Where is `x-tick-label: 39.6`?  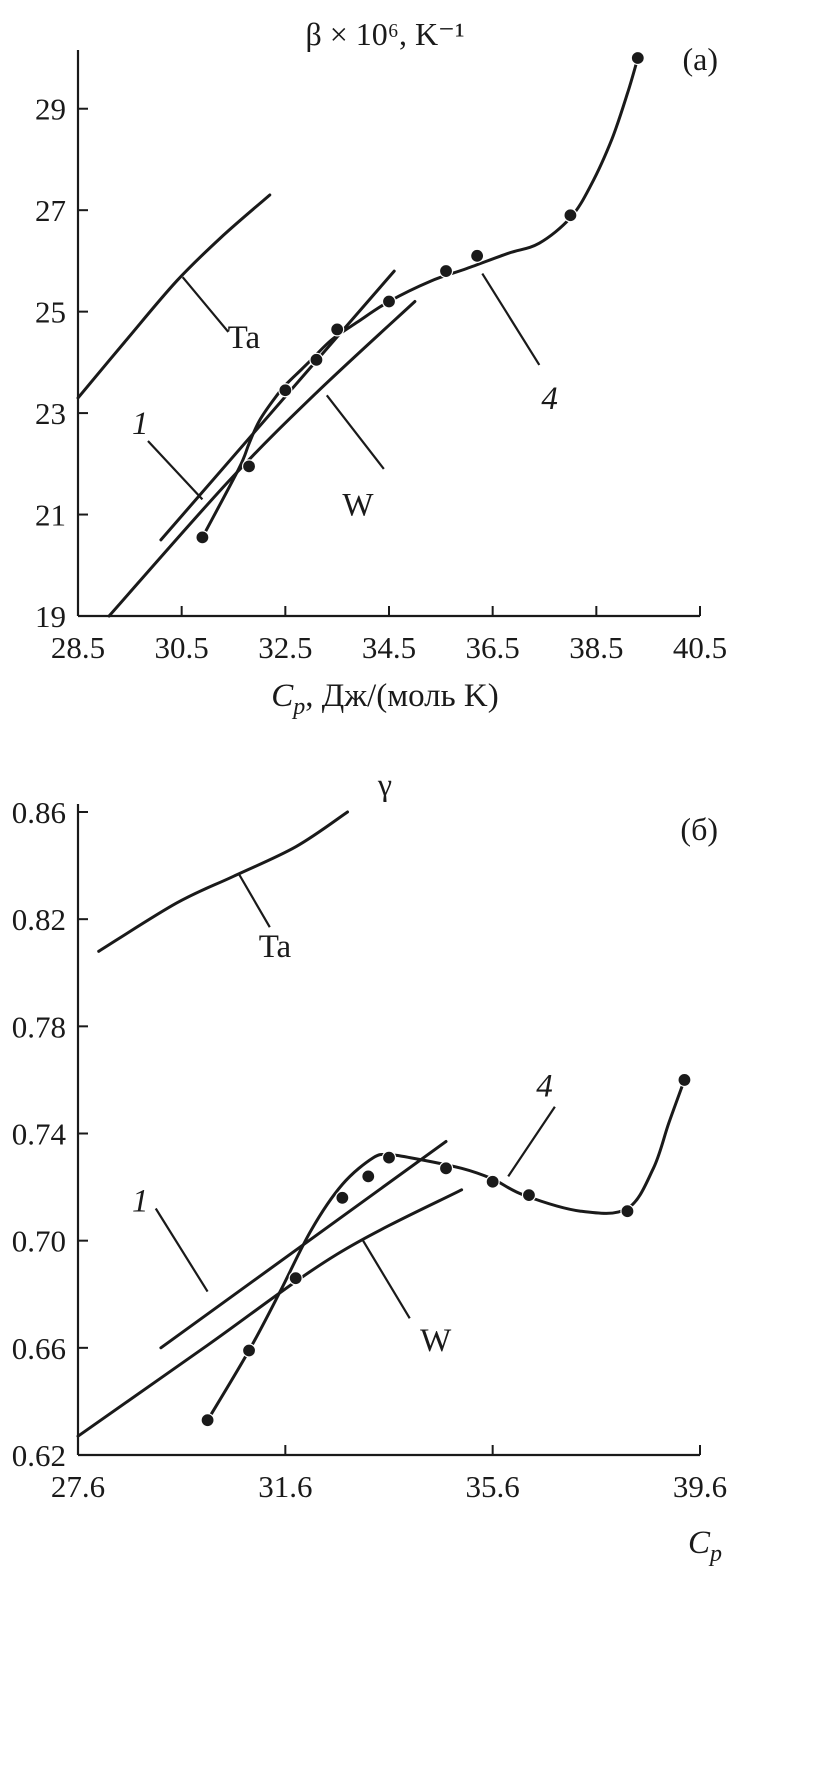 x-tick-label: 39.6 is located at coordinates (700, 1486).